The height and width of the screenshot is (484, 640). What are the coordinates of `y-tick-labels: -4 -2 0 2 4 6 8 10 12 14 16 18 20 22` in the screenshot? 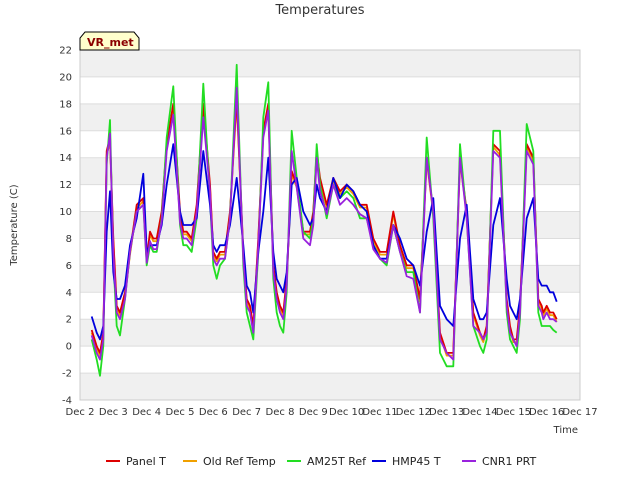 It's located at (65, 226).